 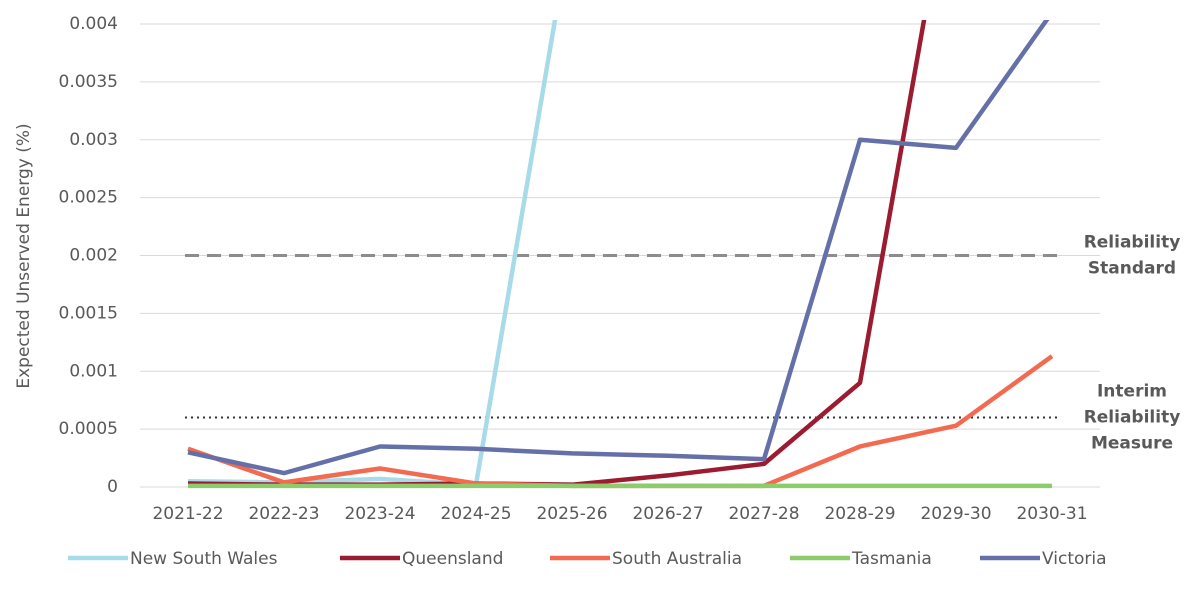 I want to click on x-tick-label: 2028-29, so click(x=859, y=514).